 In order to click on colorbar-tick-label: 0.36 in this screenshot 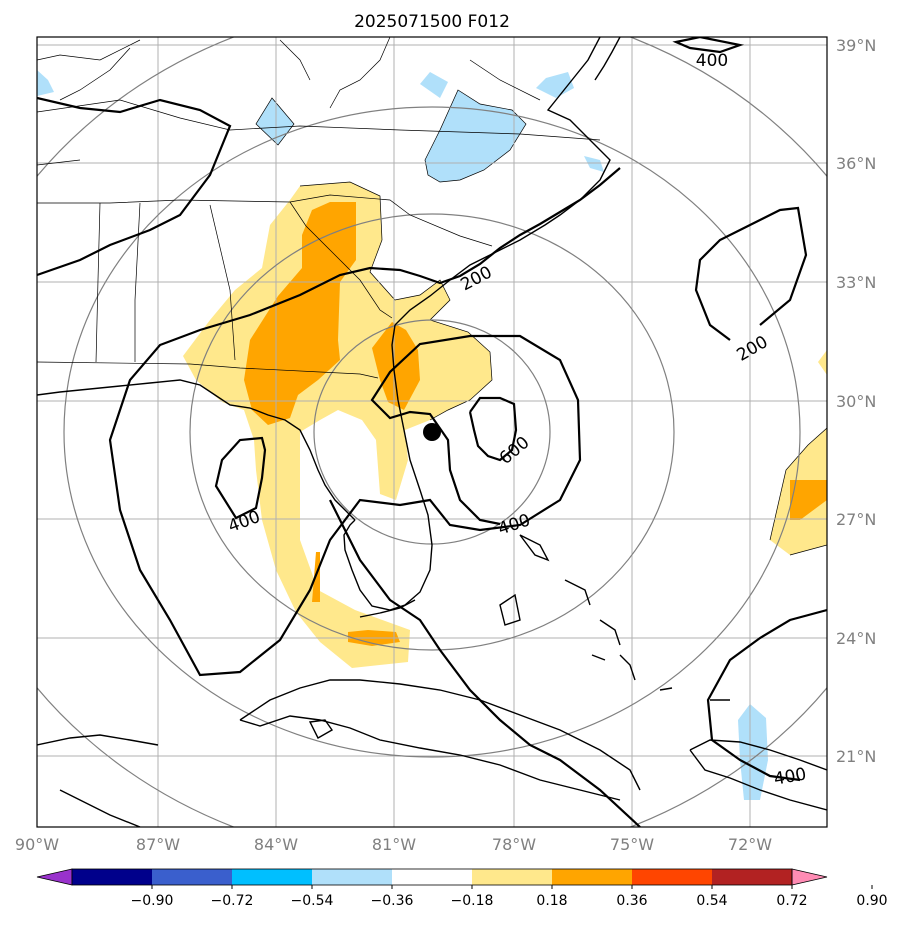, I will do `click(631, 901)`.